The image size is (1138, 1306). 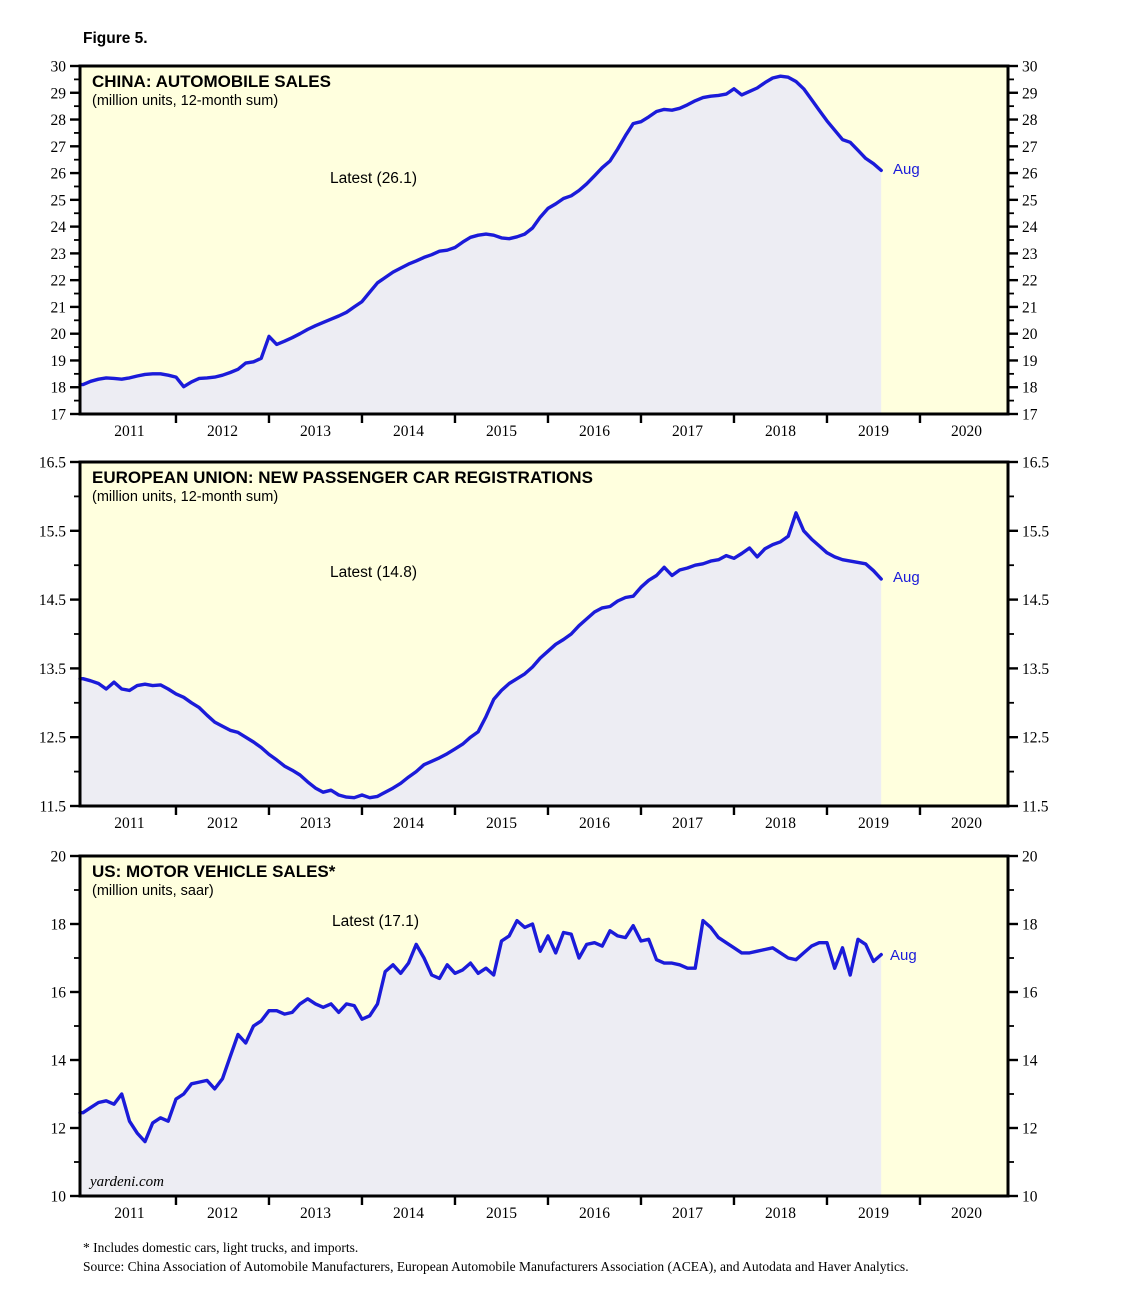 What do you see at coordinates (59, 227) in the screenshot?
I see `y-tick-label-left: 24` at bounding box center [59, 227].